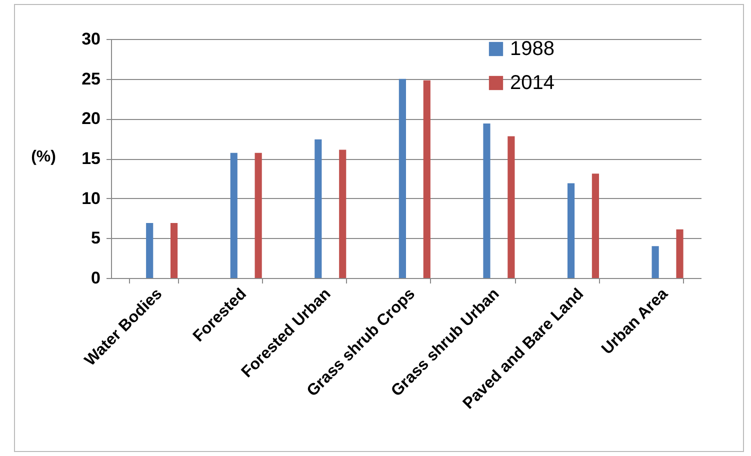  Describe the element at coordinates (532, 49) in the screenshot. I see `legend-label: 1988` at that location.